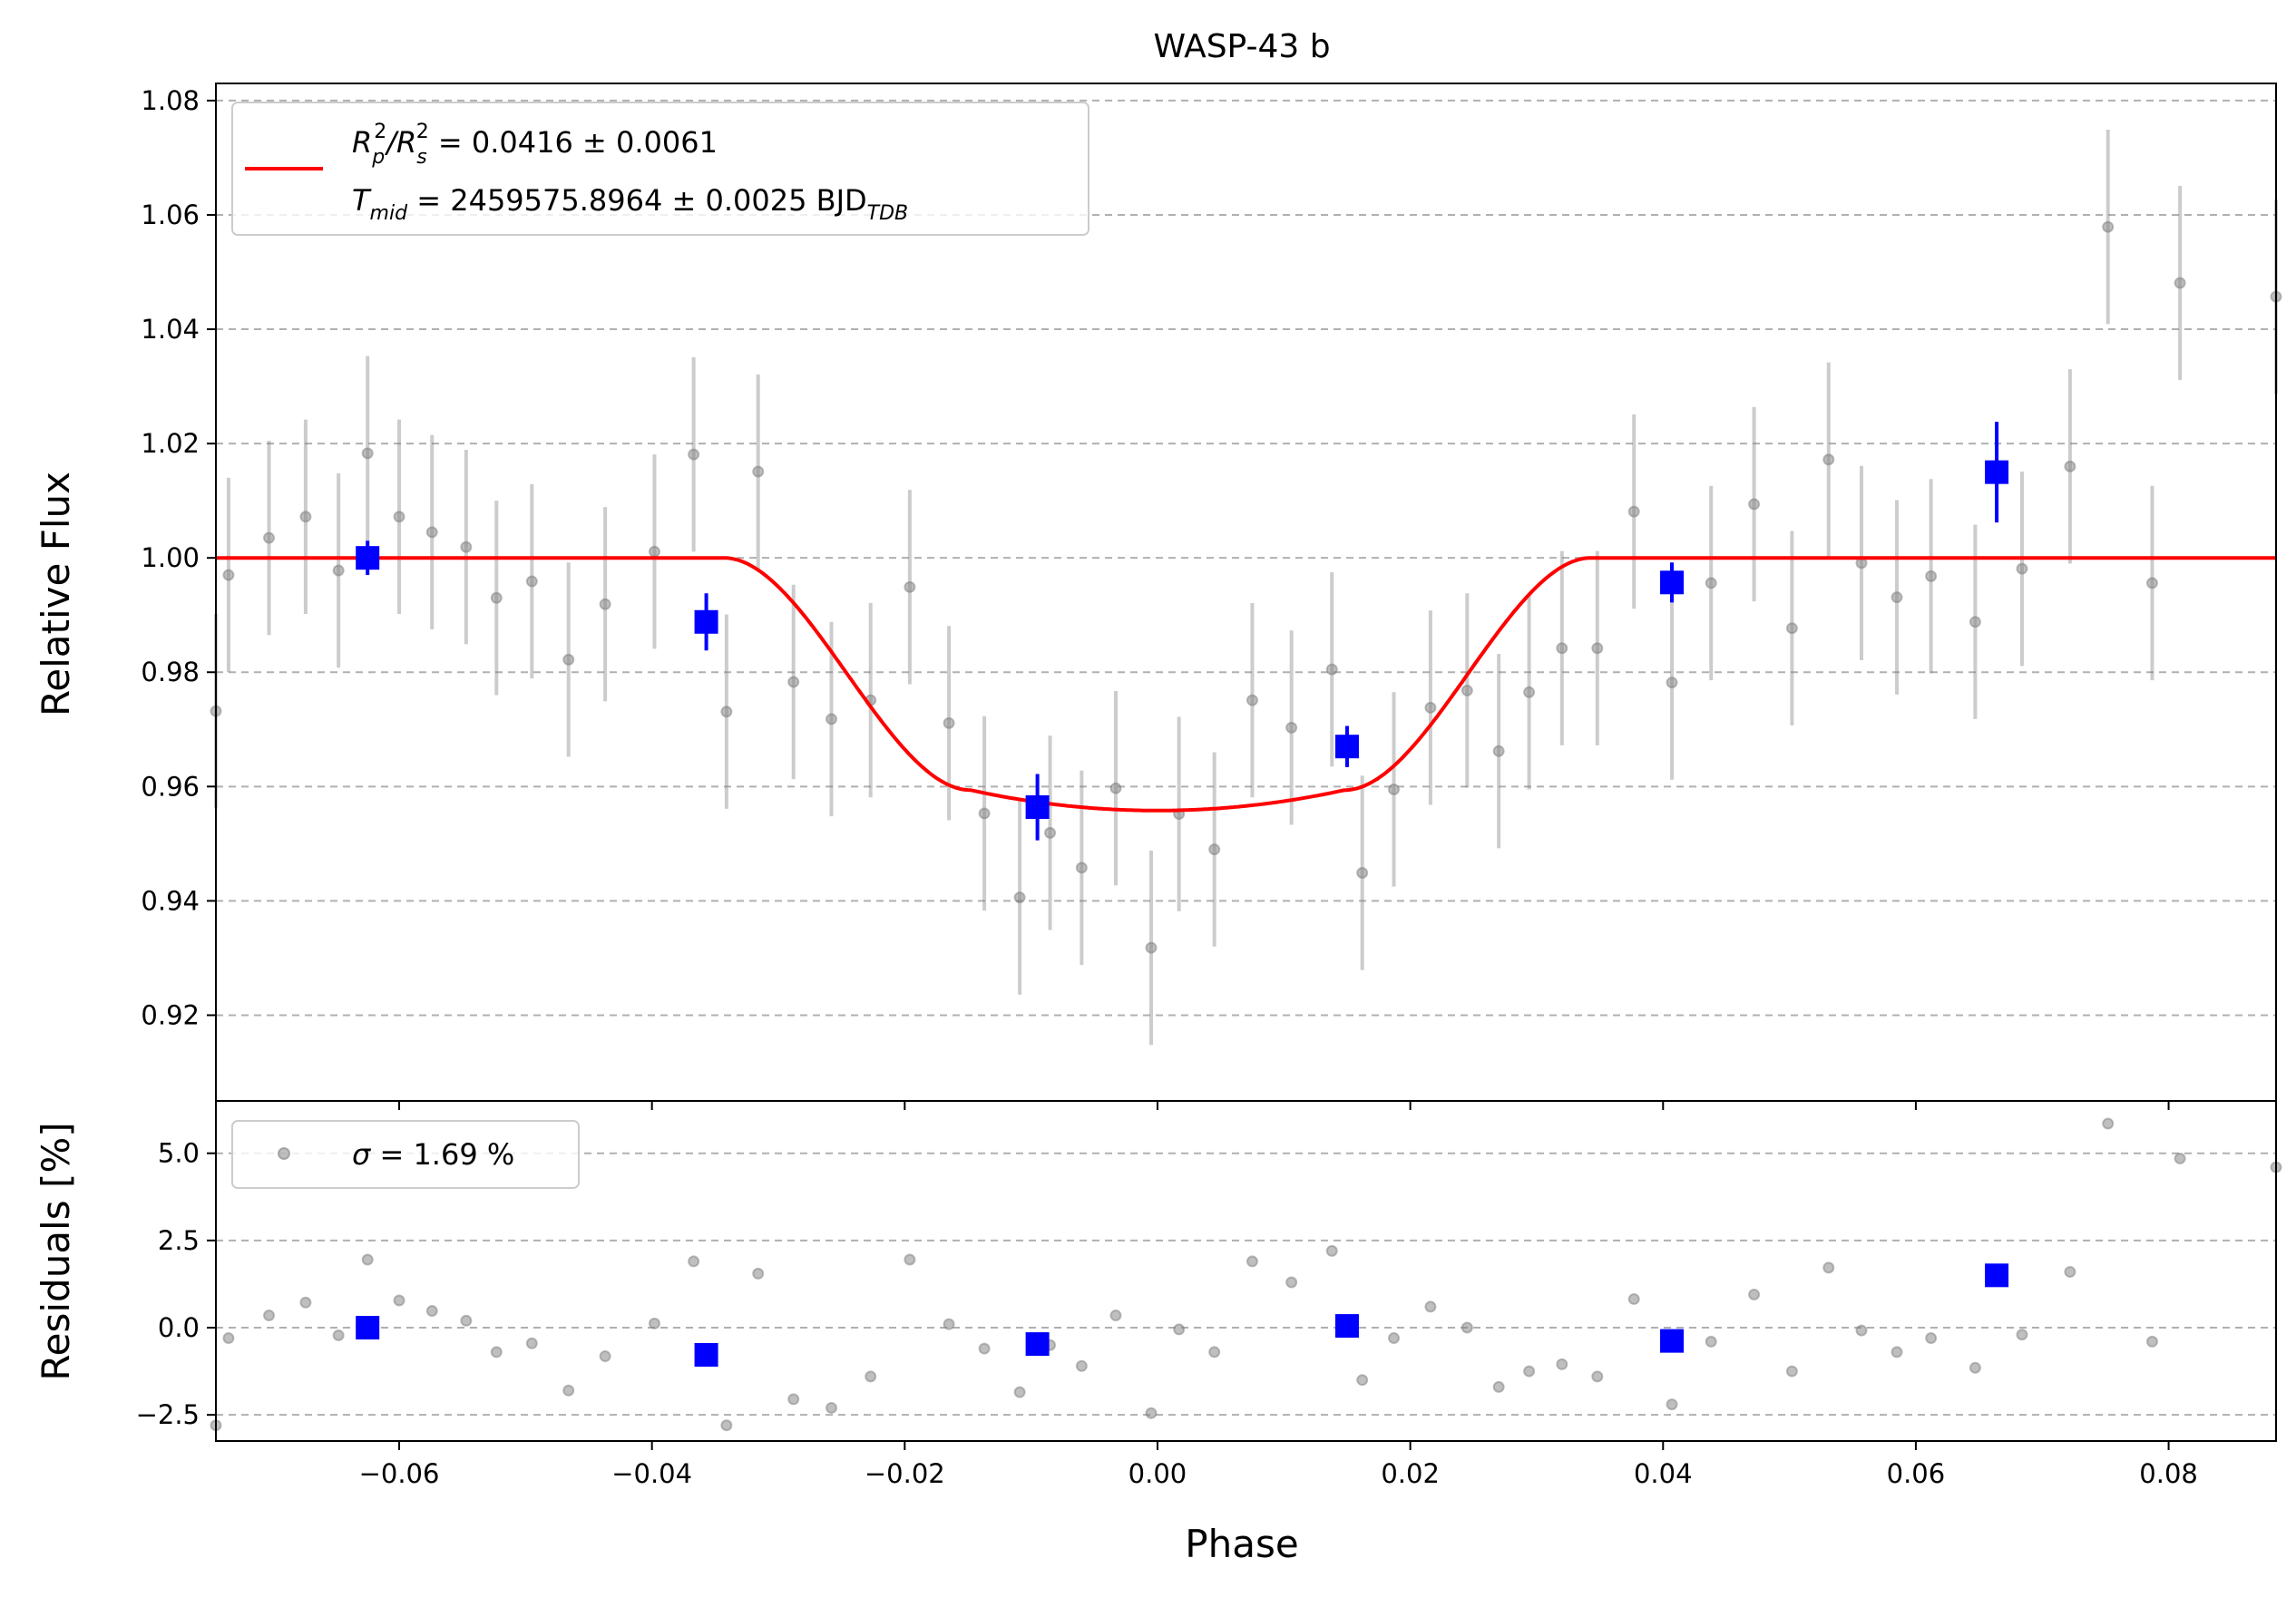 This screenshot has height=1597, width=2296. I want to click on legend-depth-sub-p: p, so click(378, 157).